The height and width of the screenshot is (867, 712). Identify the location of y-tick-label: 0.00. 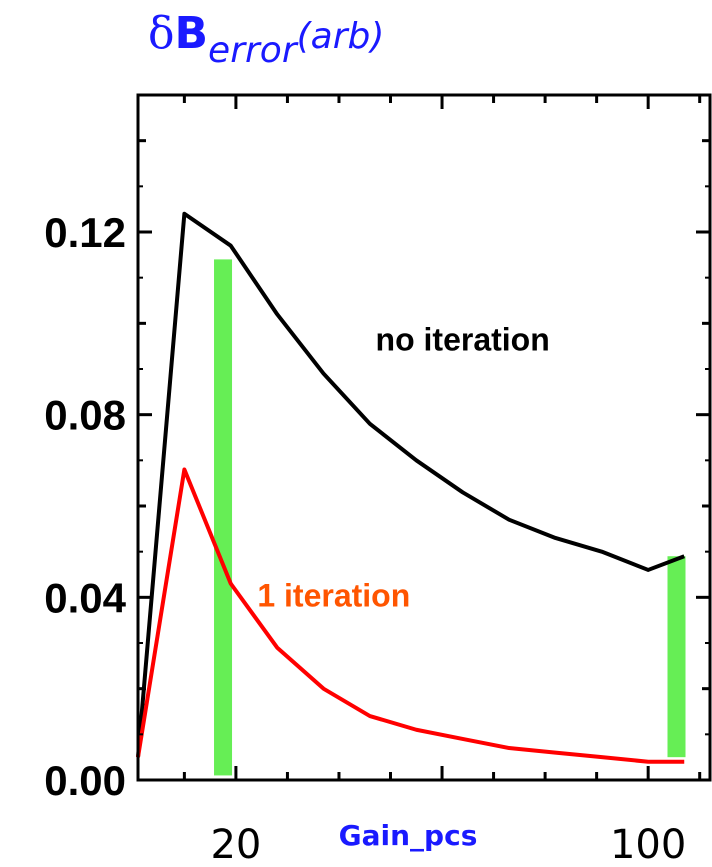
(85, 780).